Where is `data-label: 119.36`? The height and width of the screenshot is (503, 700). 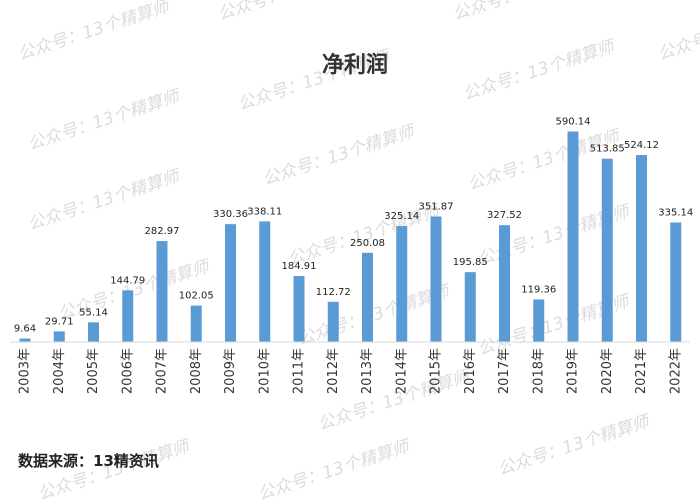 data-label: 119.36 is located at coordinates (538, 289).